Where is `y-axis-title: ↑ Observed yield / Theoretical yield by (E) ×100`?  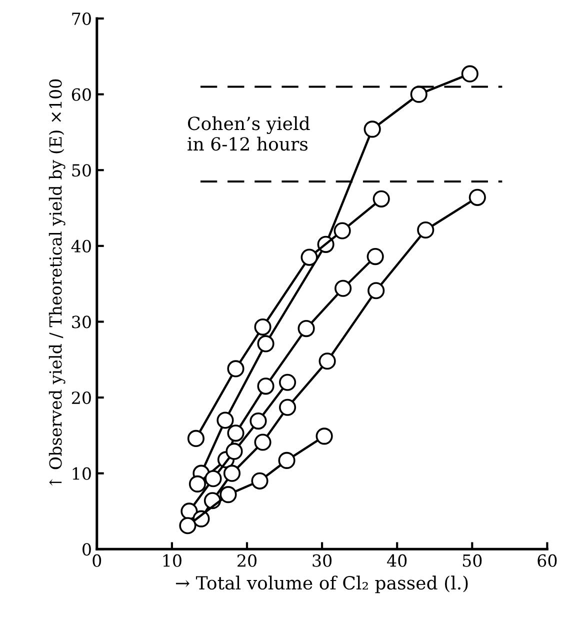
y-axis-title: ↑ Observed yield / Theoretical yield by (E) ×100 is located at coordinates (57, 282).